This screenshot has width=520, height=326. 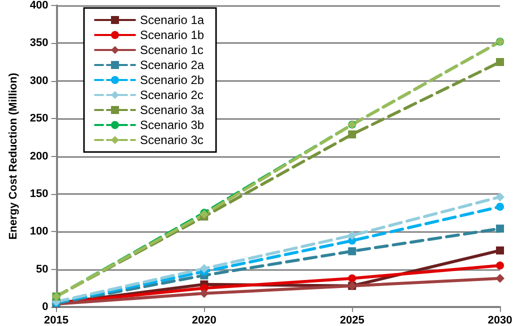 What do you see at coordinates (172, 35) in the screenshot?
I see `legend-label: Scenario 1b` at bounding box center [172, 35].